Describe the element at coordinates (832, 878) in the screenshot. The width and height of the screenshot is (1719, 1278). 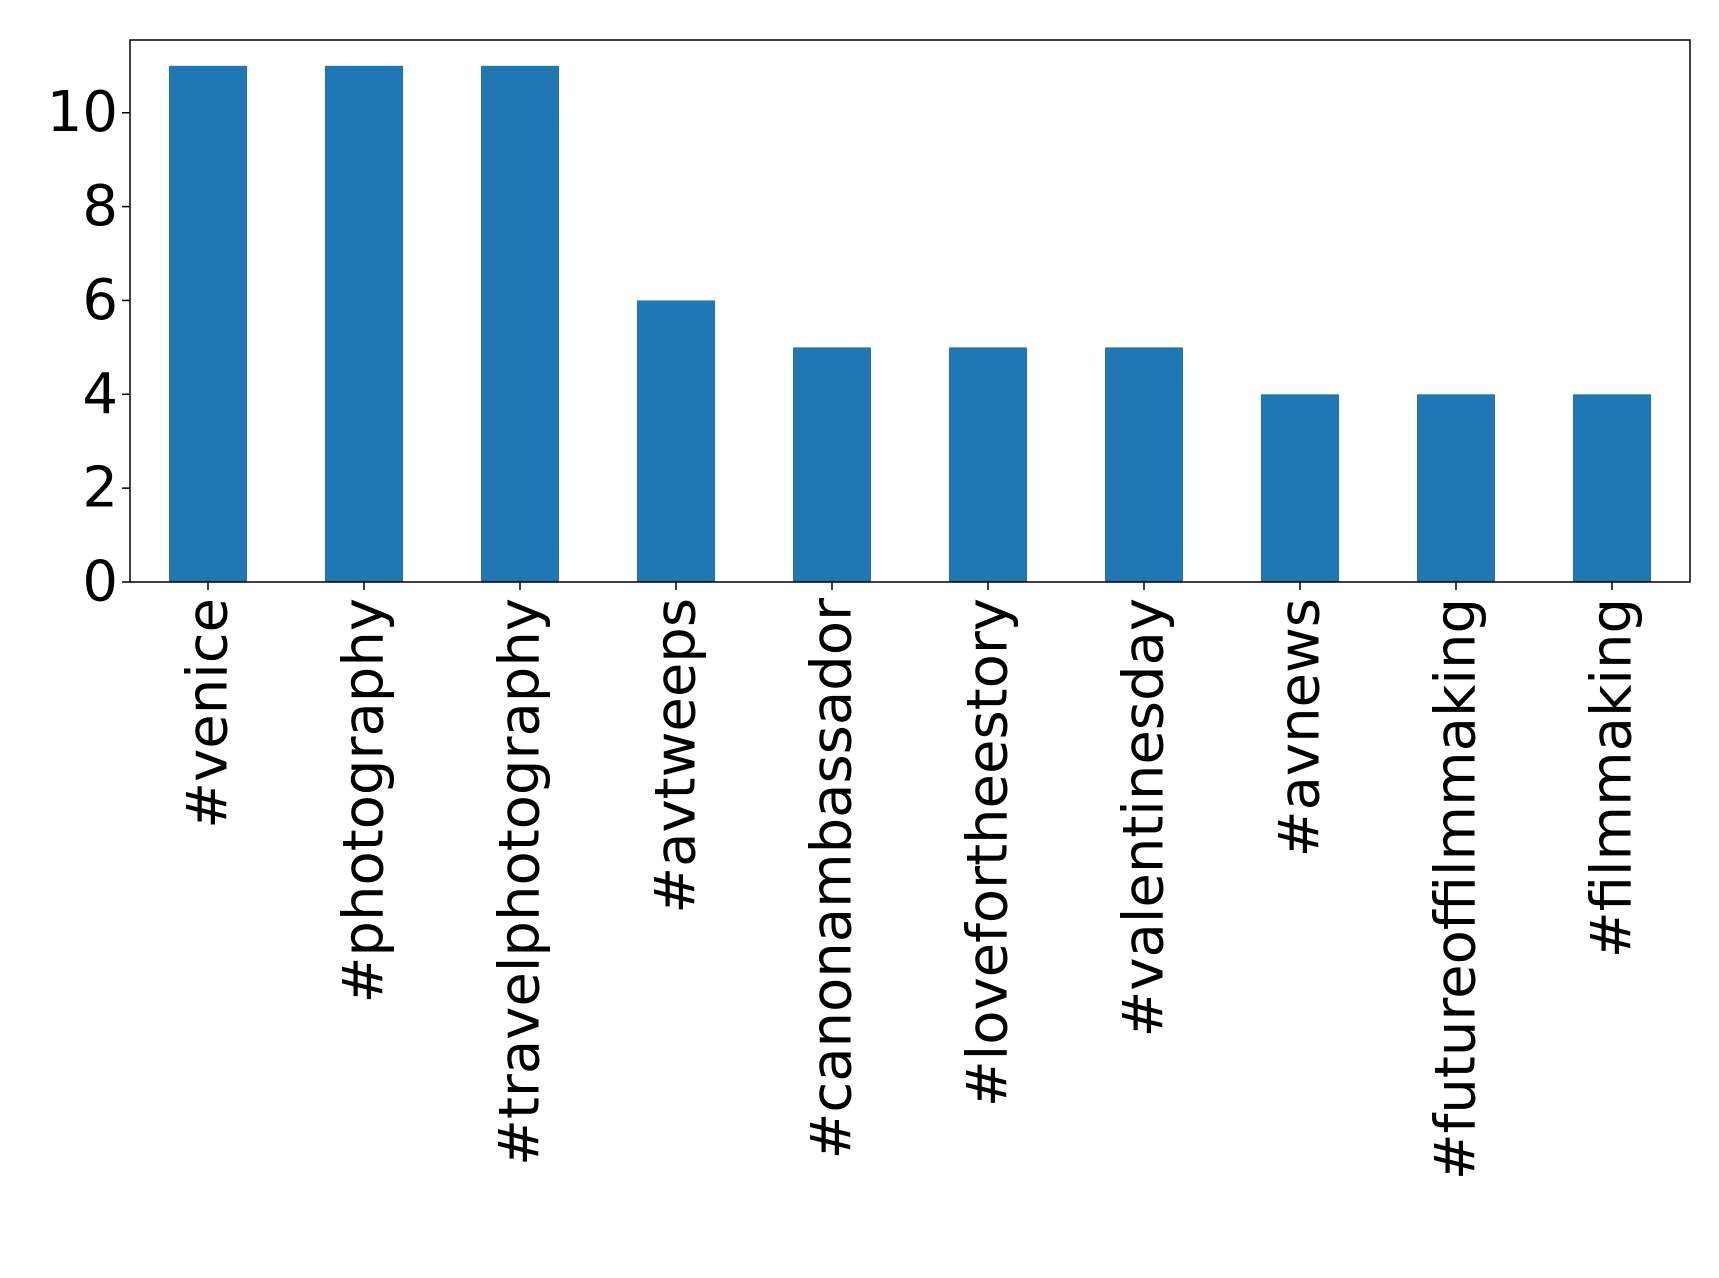
I see `x-tick-label: #canonambassador` at that location.